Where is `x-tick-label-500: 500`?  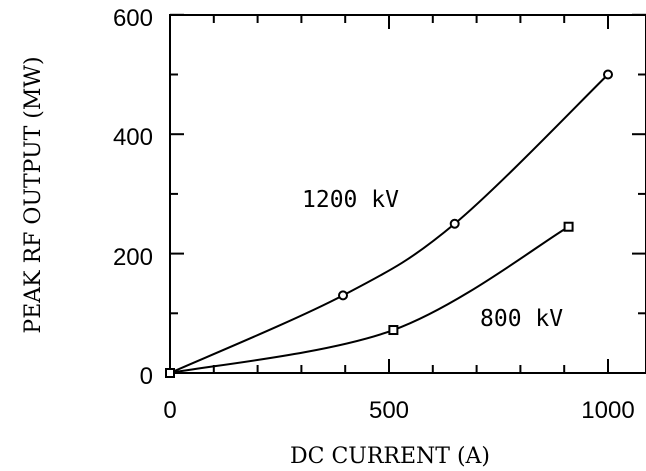
x-tick-label-500: 500 is located at coordinates (389, 410).